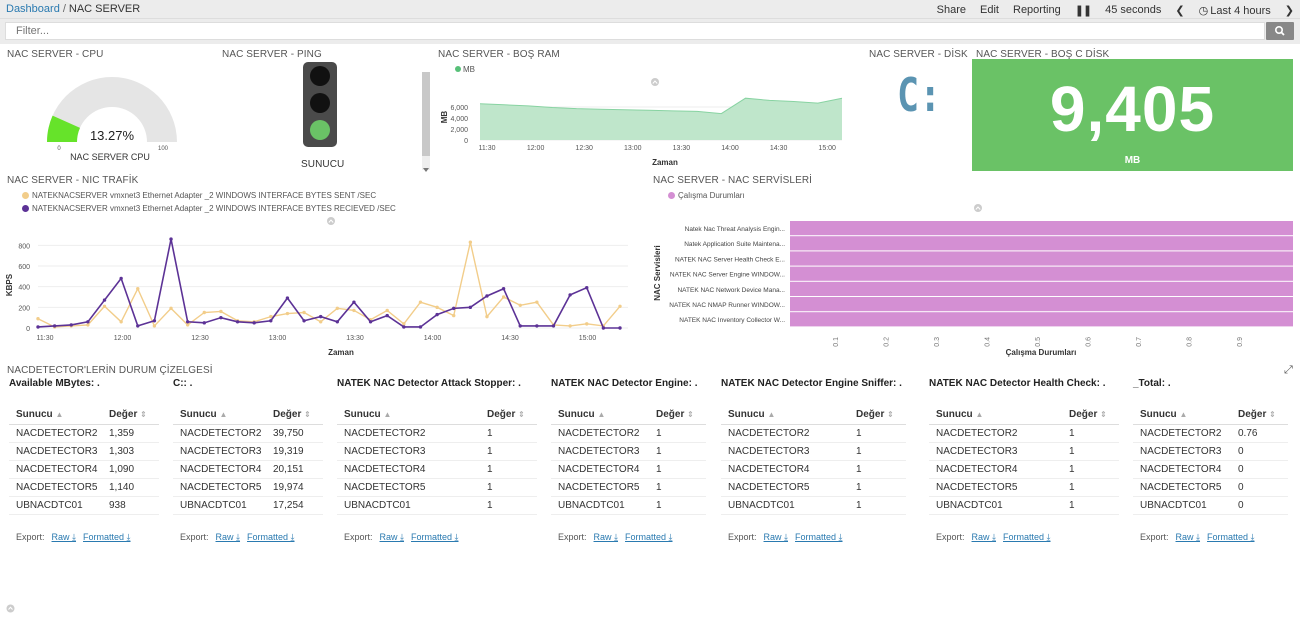 This screenshot has height=622, width=1300. Describe the element at coordinates (1235, 10) in the screenshot. I see `timerange-picker: ◷ Last 4 hours` at that location.